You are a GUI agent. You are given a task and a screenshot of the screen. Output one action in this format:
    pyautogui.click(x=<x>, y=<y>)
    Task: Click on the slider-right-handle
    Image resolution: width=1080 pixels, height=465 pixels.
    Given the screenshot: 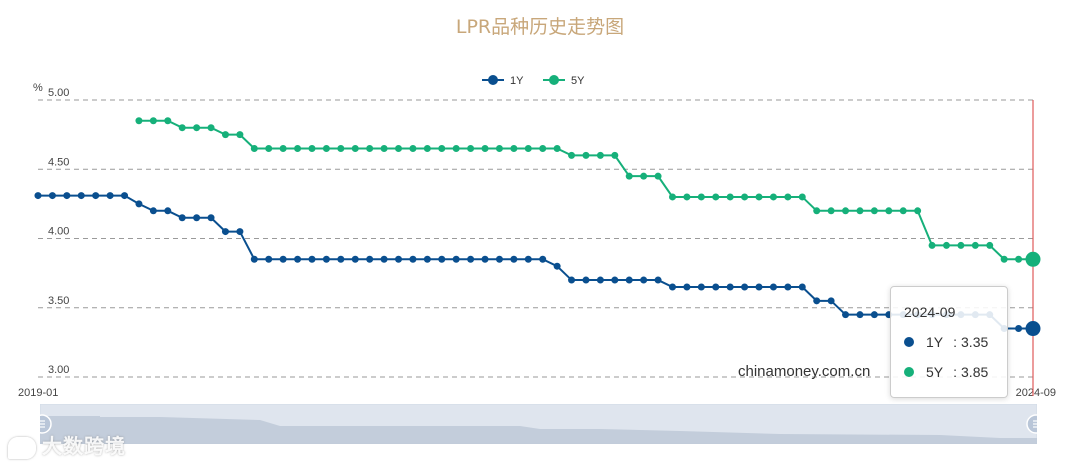 What is the action you would take?
    pyautogui.click(x=1031, y=424)
    